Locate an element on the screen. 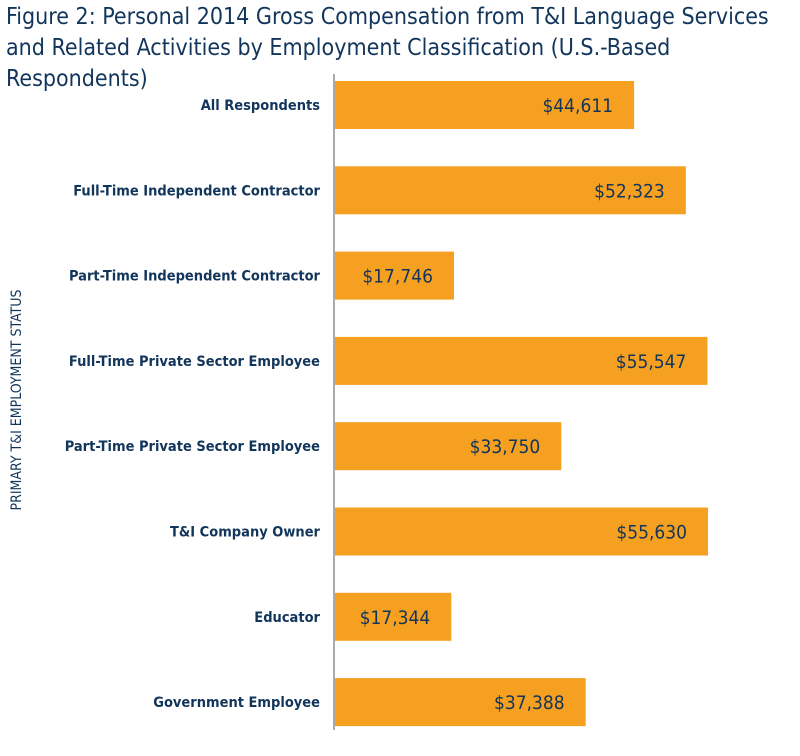 Image resolution: width=800 pixels, height=756 pixels. category-label: Part-Time Private Sector Employee is located at coordinates (192, 447).